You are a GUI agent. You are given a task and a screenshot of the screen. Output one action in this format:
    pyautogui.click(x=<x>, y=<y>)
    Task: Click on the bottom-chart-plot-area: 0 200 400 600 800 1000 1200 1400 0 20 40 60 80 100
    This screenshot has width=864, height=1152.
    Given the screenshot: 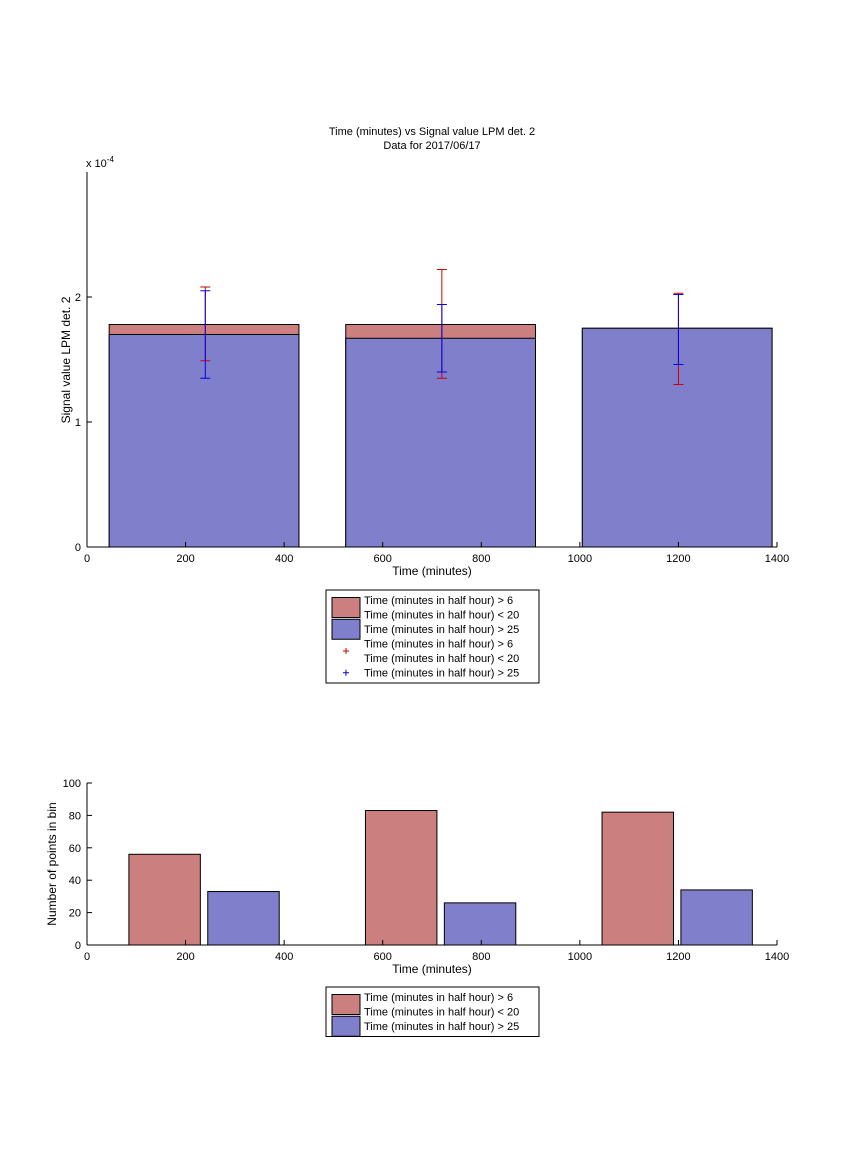 What is the action you would take?
    pyautogui.click(x=426, y=870)
    